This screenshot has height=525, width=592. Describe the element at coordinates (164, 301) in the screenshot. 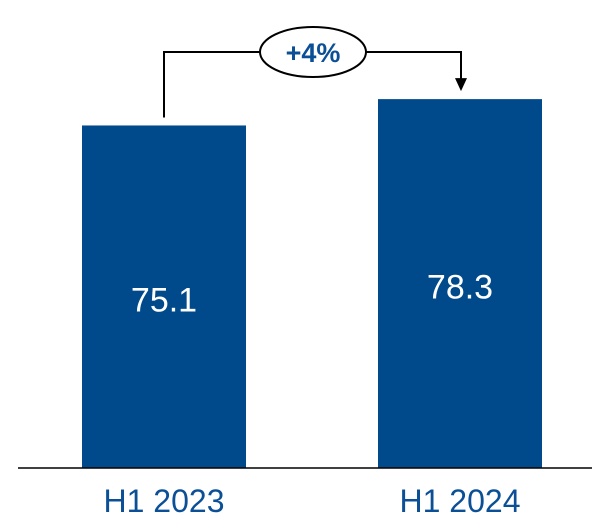

I see `bar-value-label-0: 75.1` at that location.